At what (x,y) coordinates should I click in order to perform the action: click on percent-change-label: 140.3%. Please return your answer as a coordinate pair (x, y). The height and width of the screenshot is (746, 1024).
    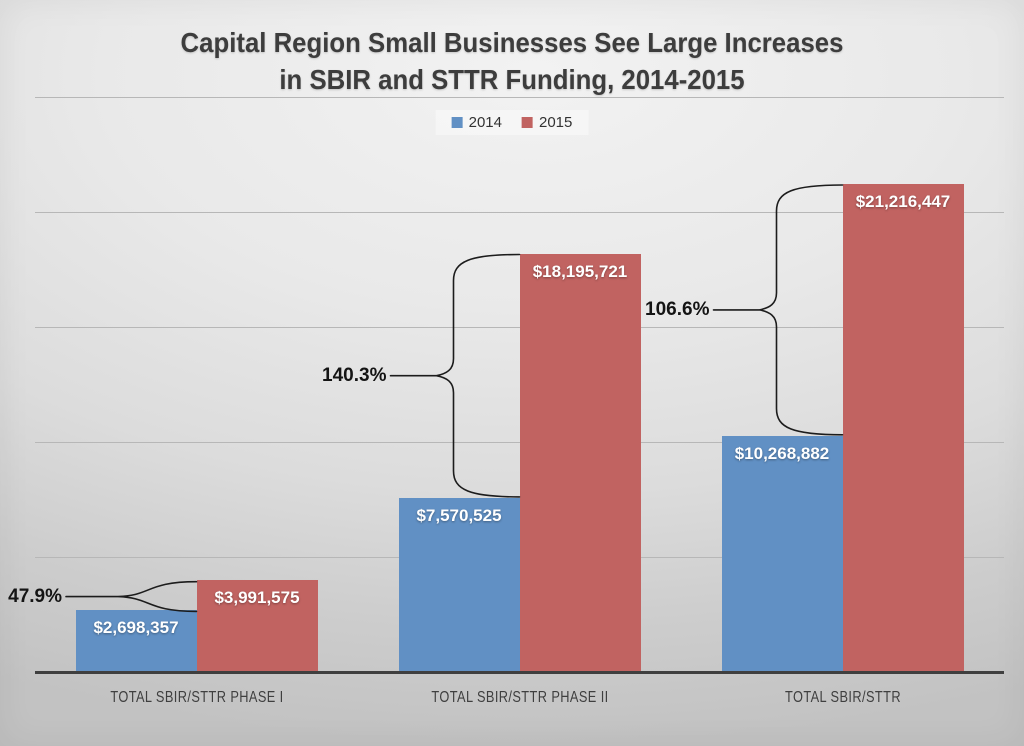
    Looking at the image, I should click on (354, 375).